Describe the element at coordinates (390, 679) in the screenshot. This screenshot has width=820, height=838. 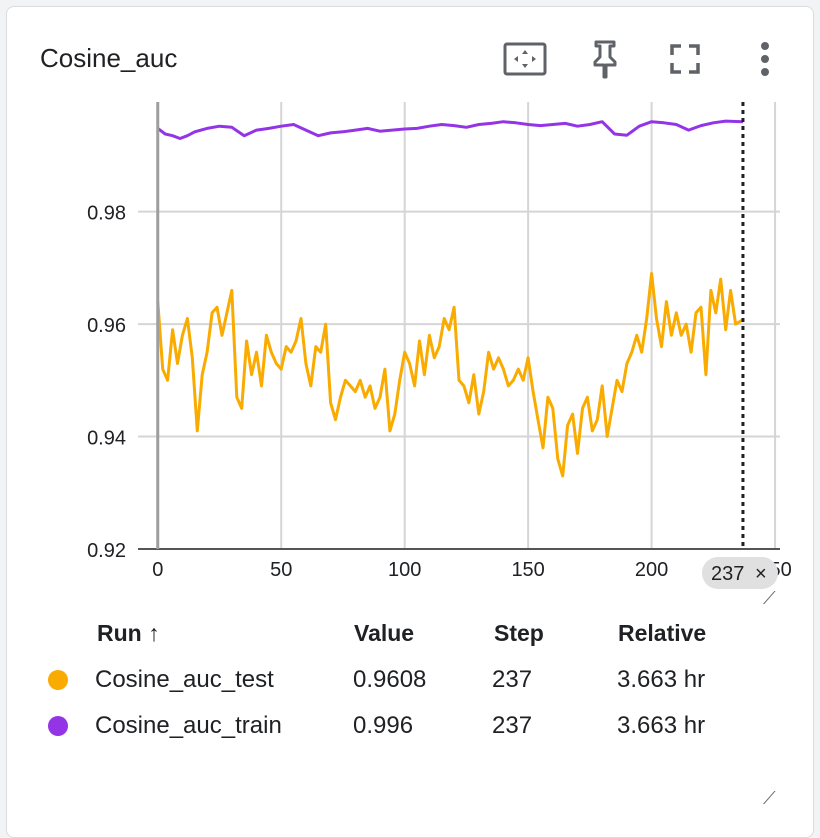
I see `row-value-test: 0.9608` at that location.